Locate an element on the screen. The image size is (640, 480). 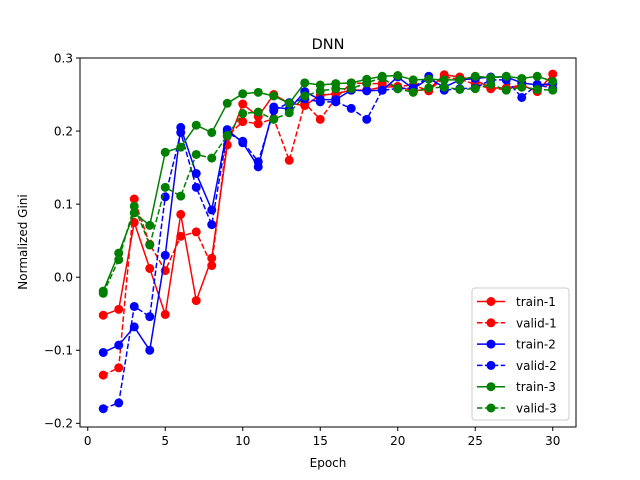
x-tick-label: 15 is located at coordinates (320, 441).